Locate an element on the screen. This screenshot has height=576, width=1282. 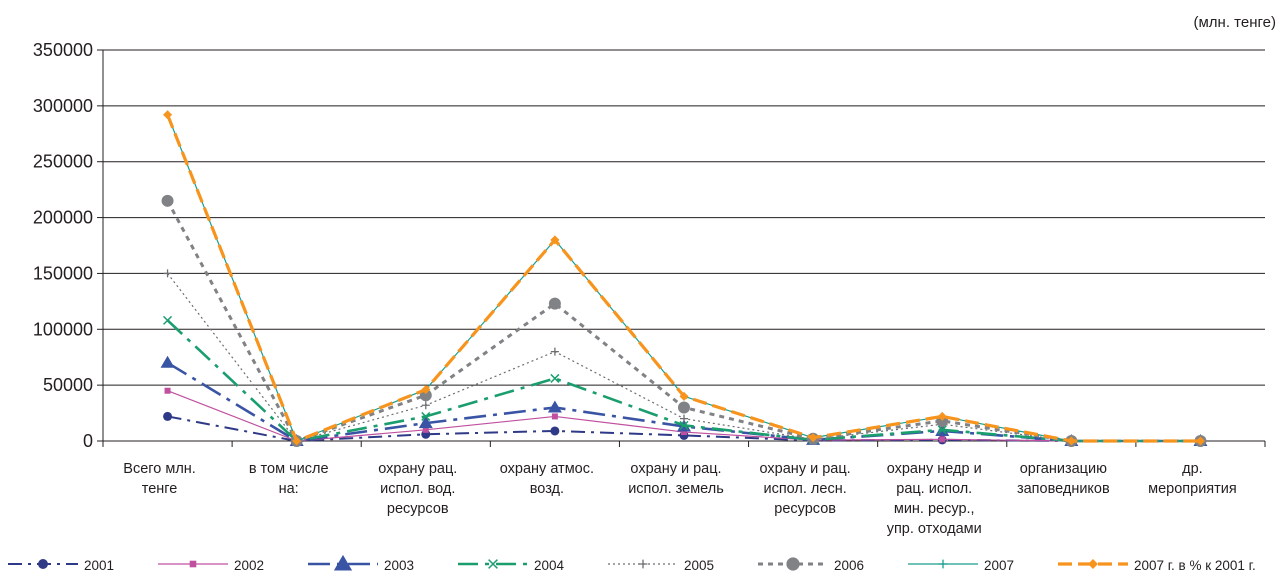
y-tick-label: 50000 is located at coordinates (68, 385).